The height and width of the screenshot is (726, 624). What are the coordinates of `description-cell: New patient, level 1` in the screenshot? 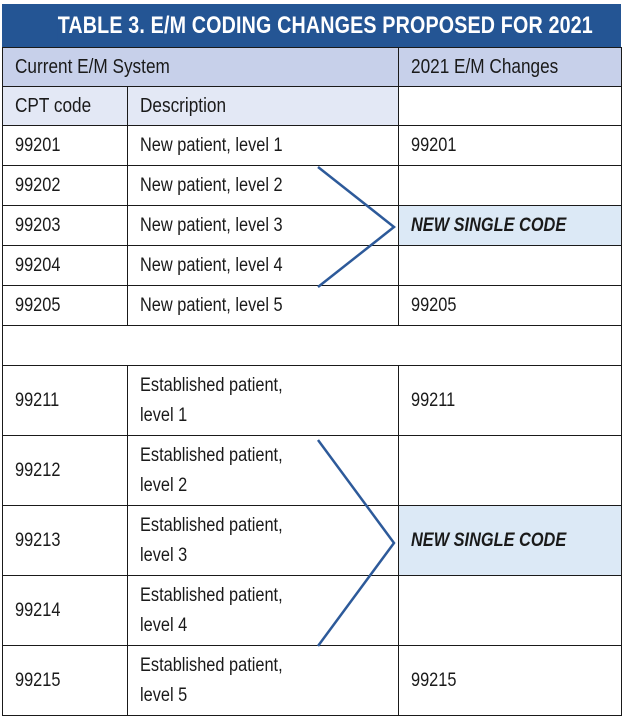 It's located at (263, 145).